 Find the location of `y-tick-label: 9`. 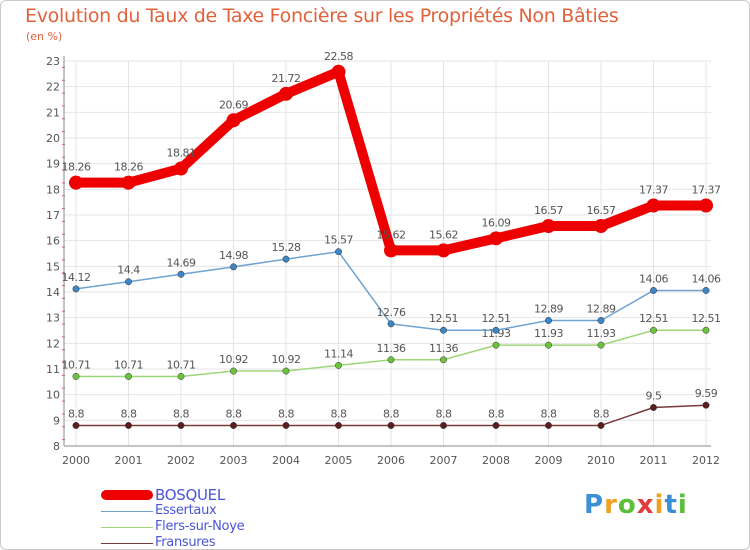

y-tick-label: 9 is located at coordinates (56, 420).